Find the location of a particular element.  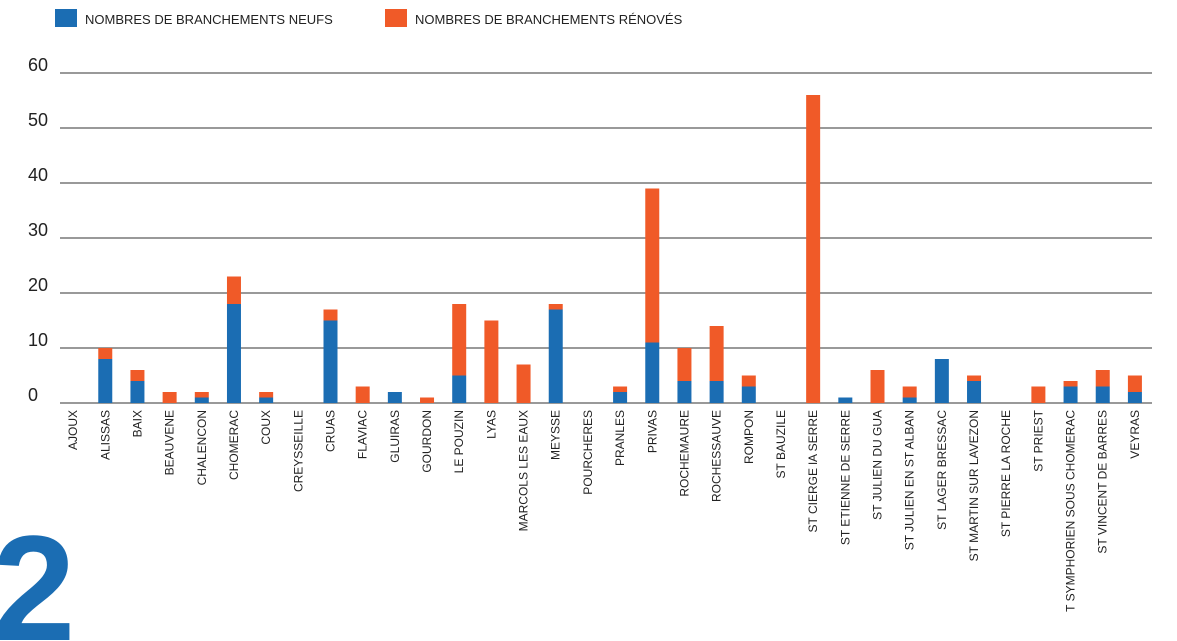

x-tick-label: ROMPON is located at coordinates (749, 437).